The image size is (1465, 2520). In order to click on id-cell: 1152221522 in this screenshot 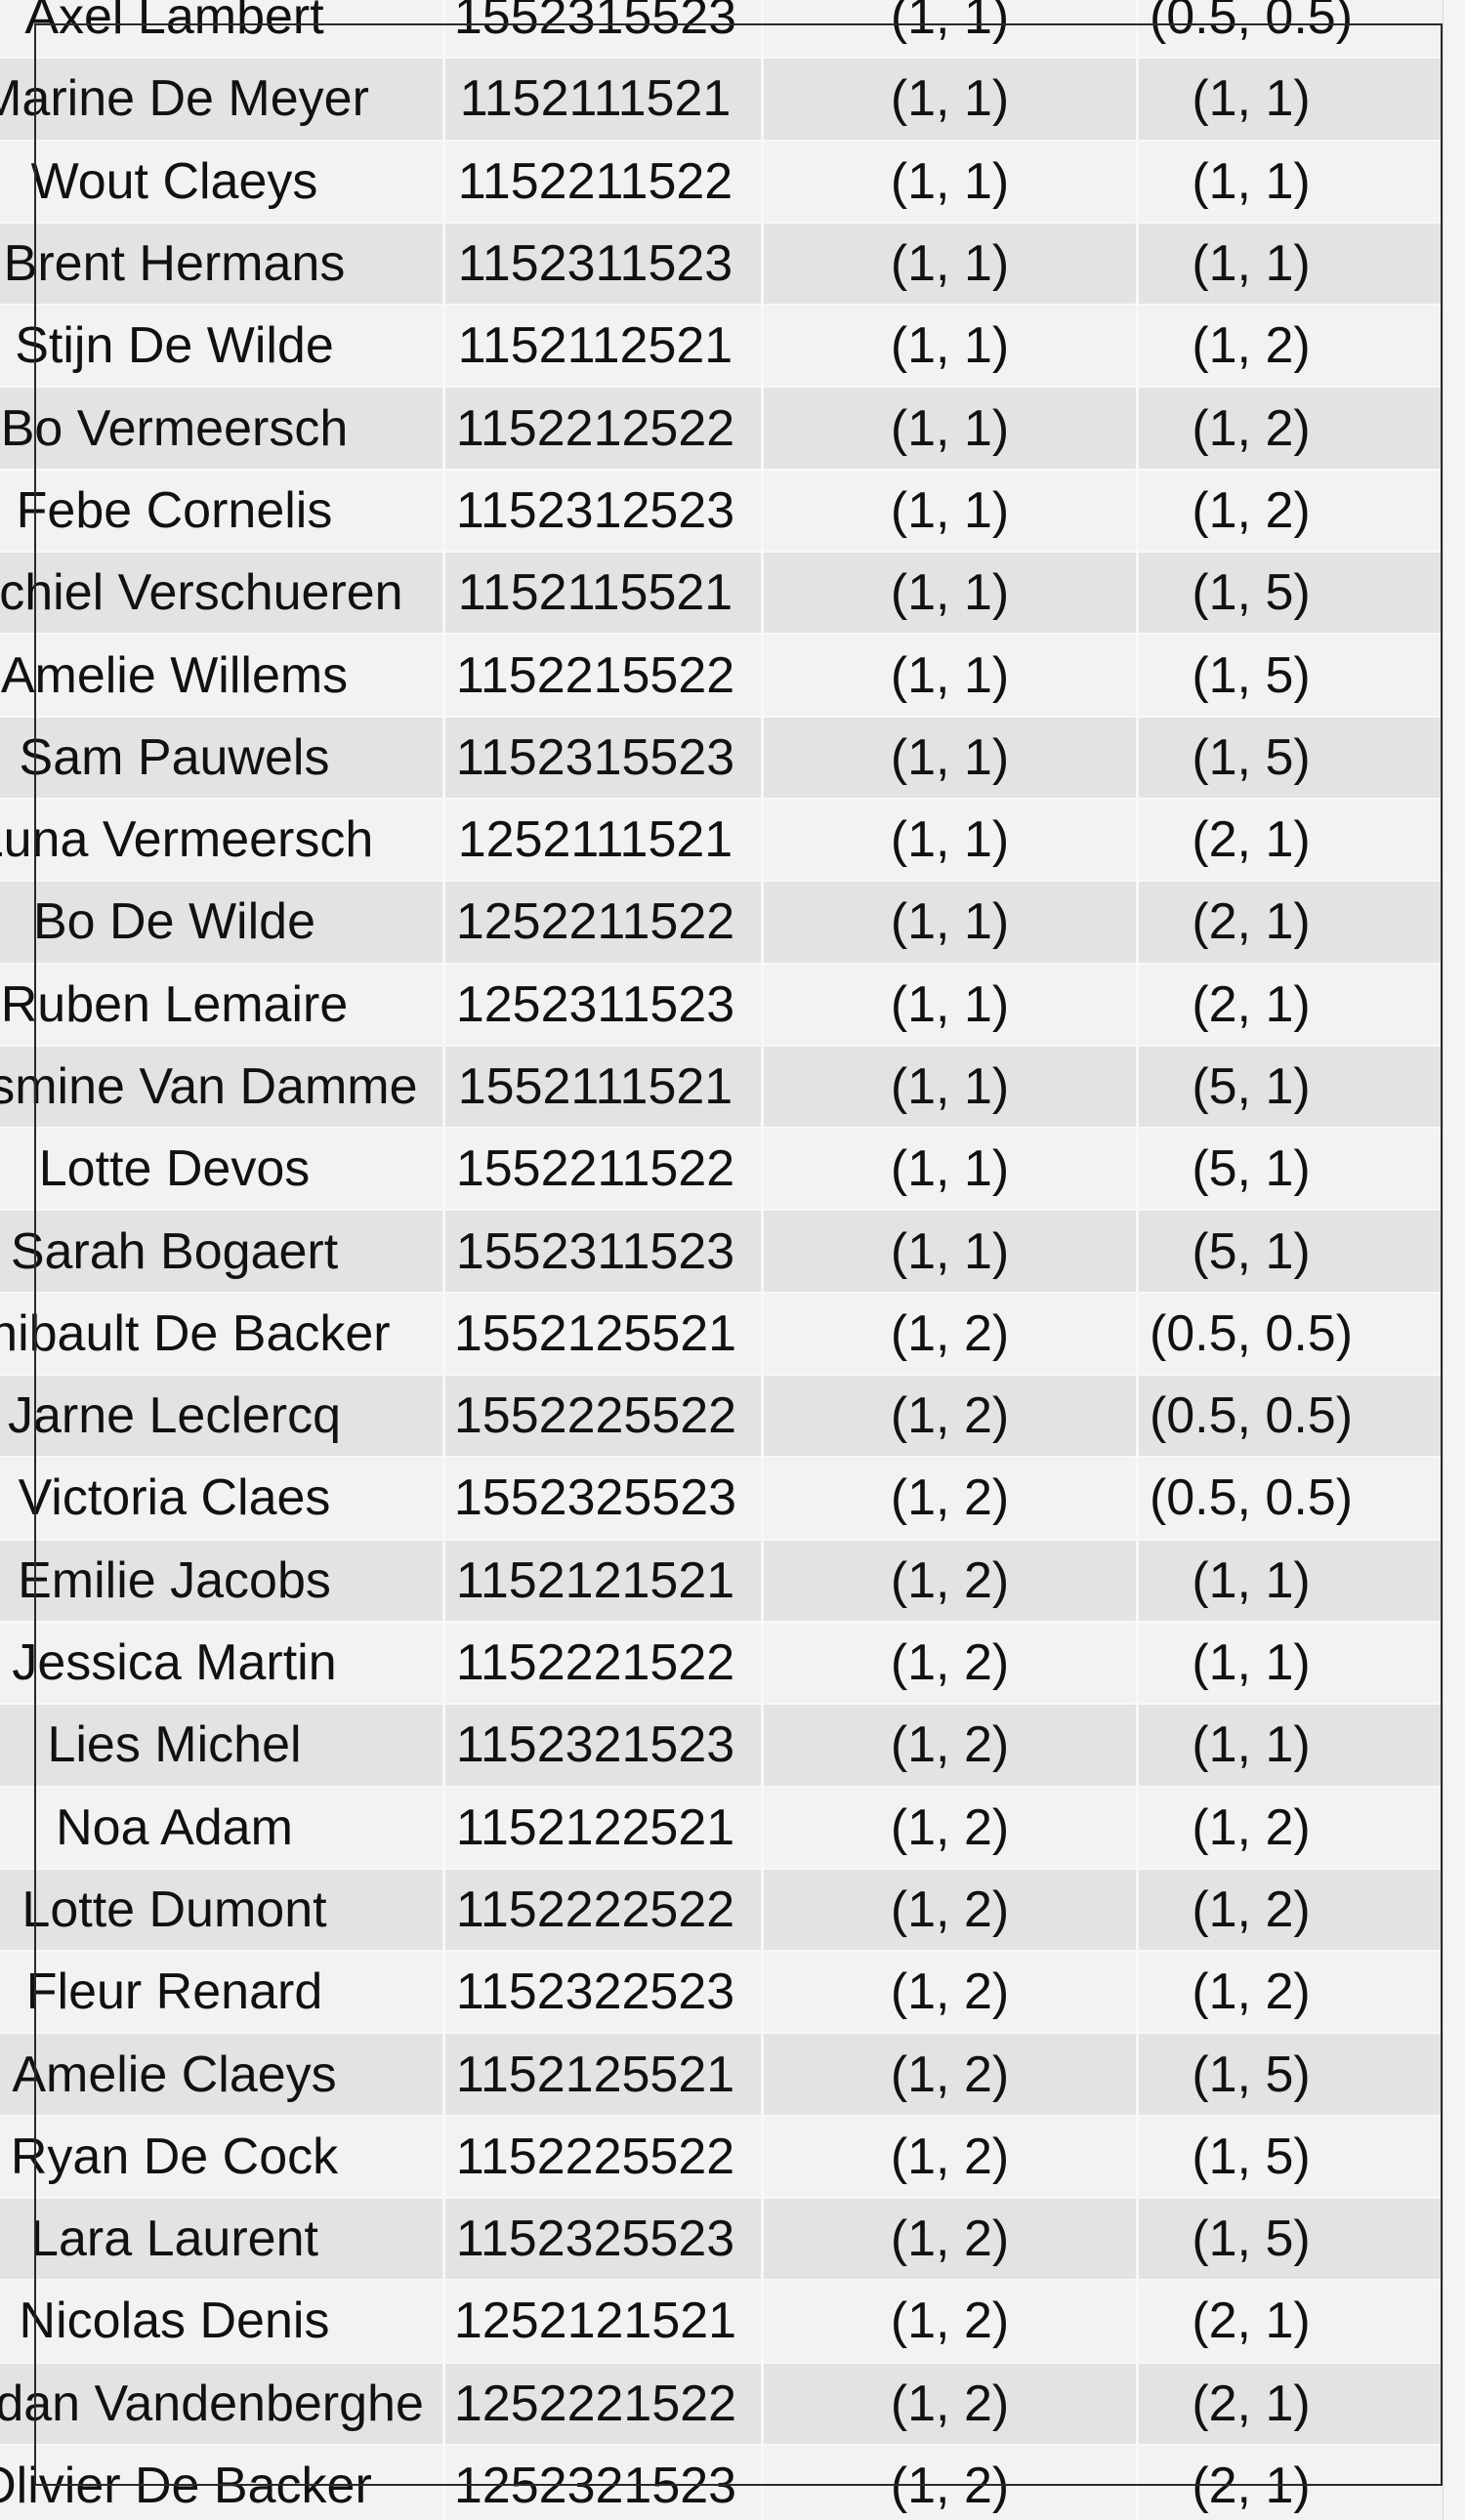, I will do `click(604, 1663)`.